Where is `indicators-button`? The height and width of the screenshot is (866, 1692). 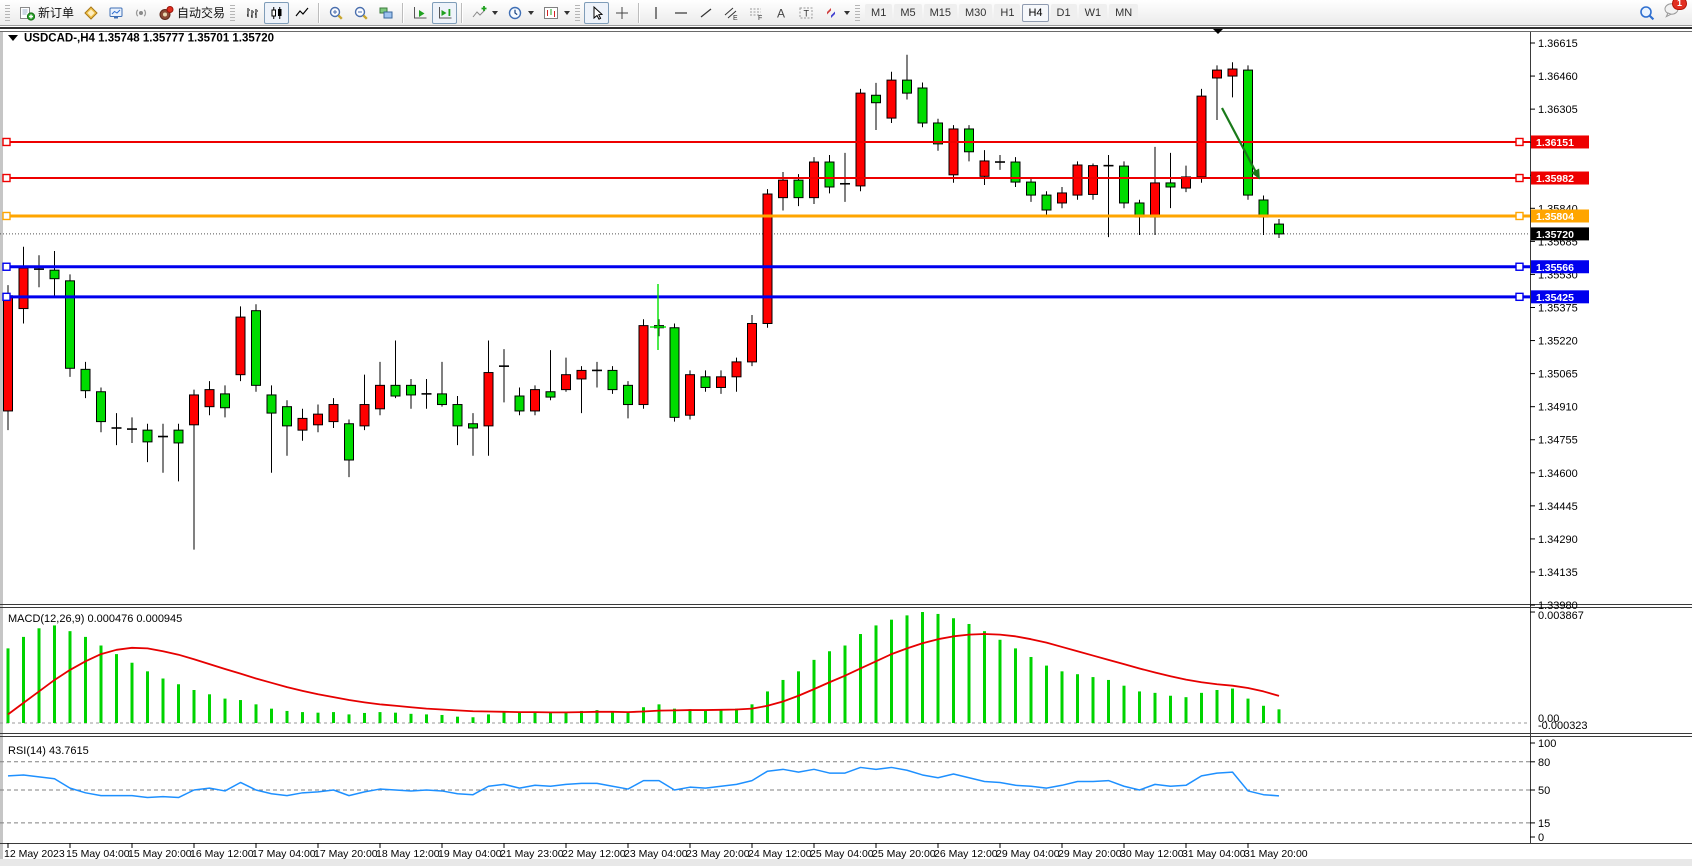
indicators-button is located at coordinates (484, 13).